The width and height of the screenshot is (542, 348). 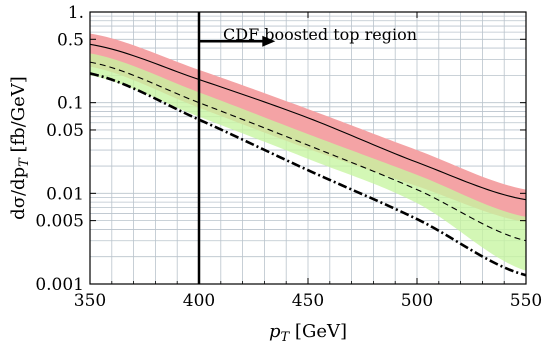 I want to click on y-tick-label: 0.01, so click(x=65, y=194).